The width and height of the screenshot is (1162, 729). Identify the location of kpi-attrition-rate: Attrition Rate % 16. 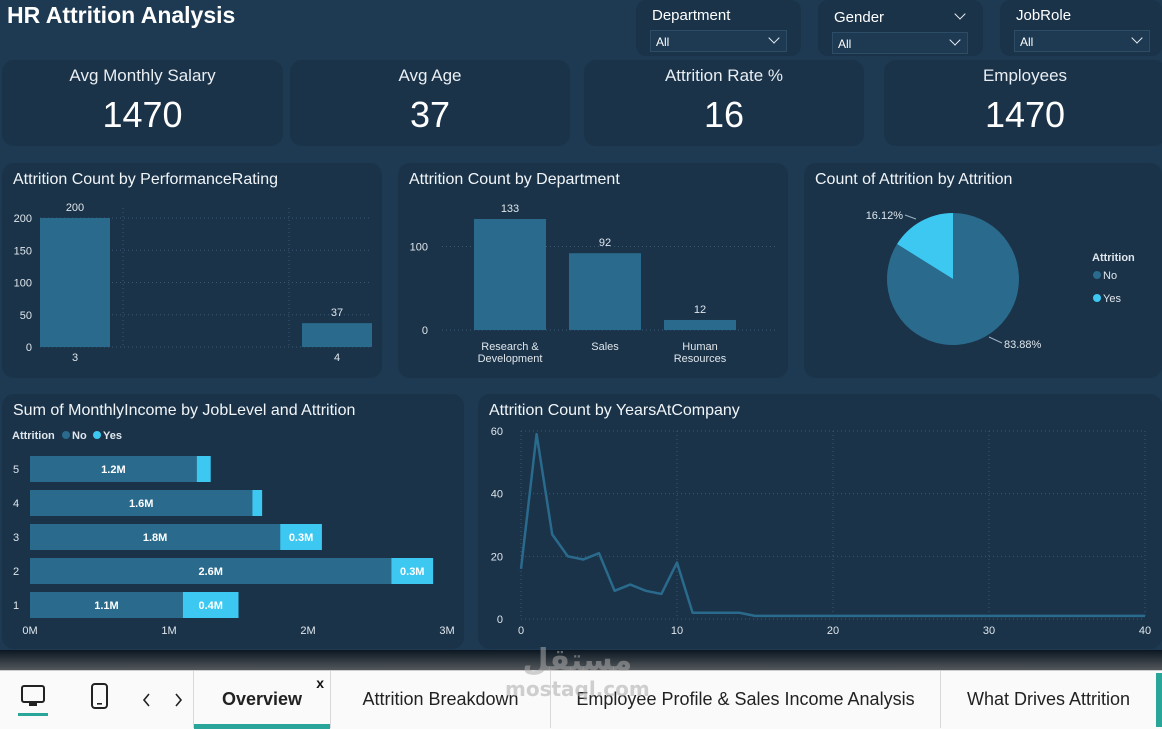
(724, 103).